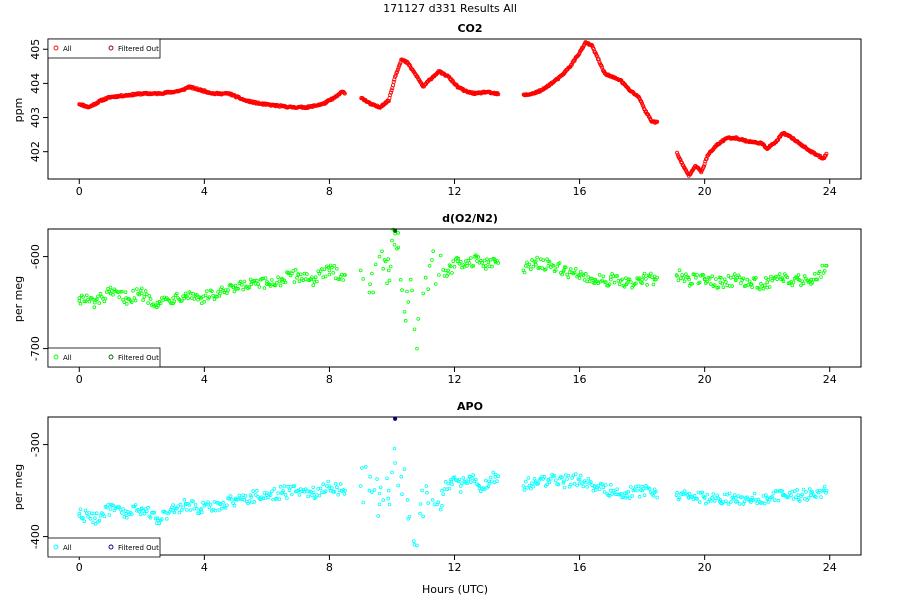  Describe the element at coordinates (705, 191) in the screenshot. I see `x-tick-label: 20` at that location.